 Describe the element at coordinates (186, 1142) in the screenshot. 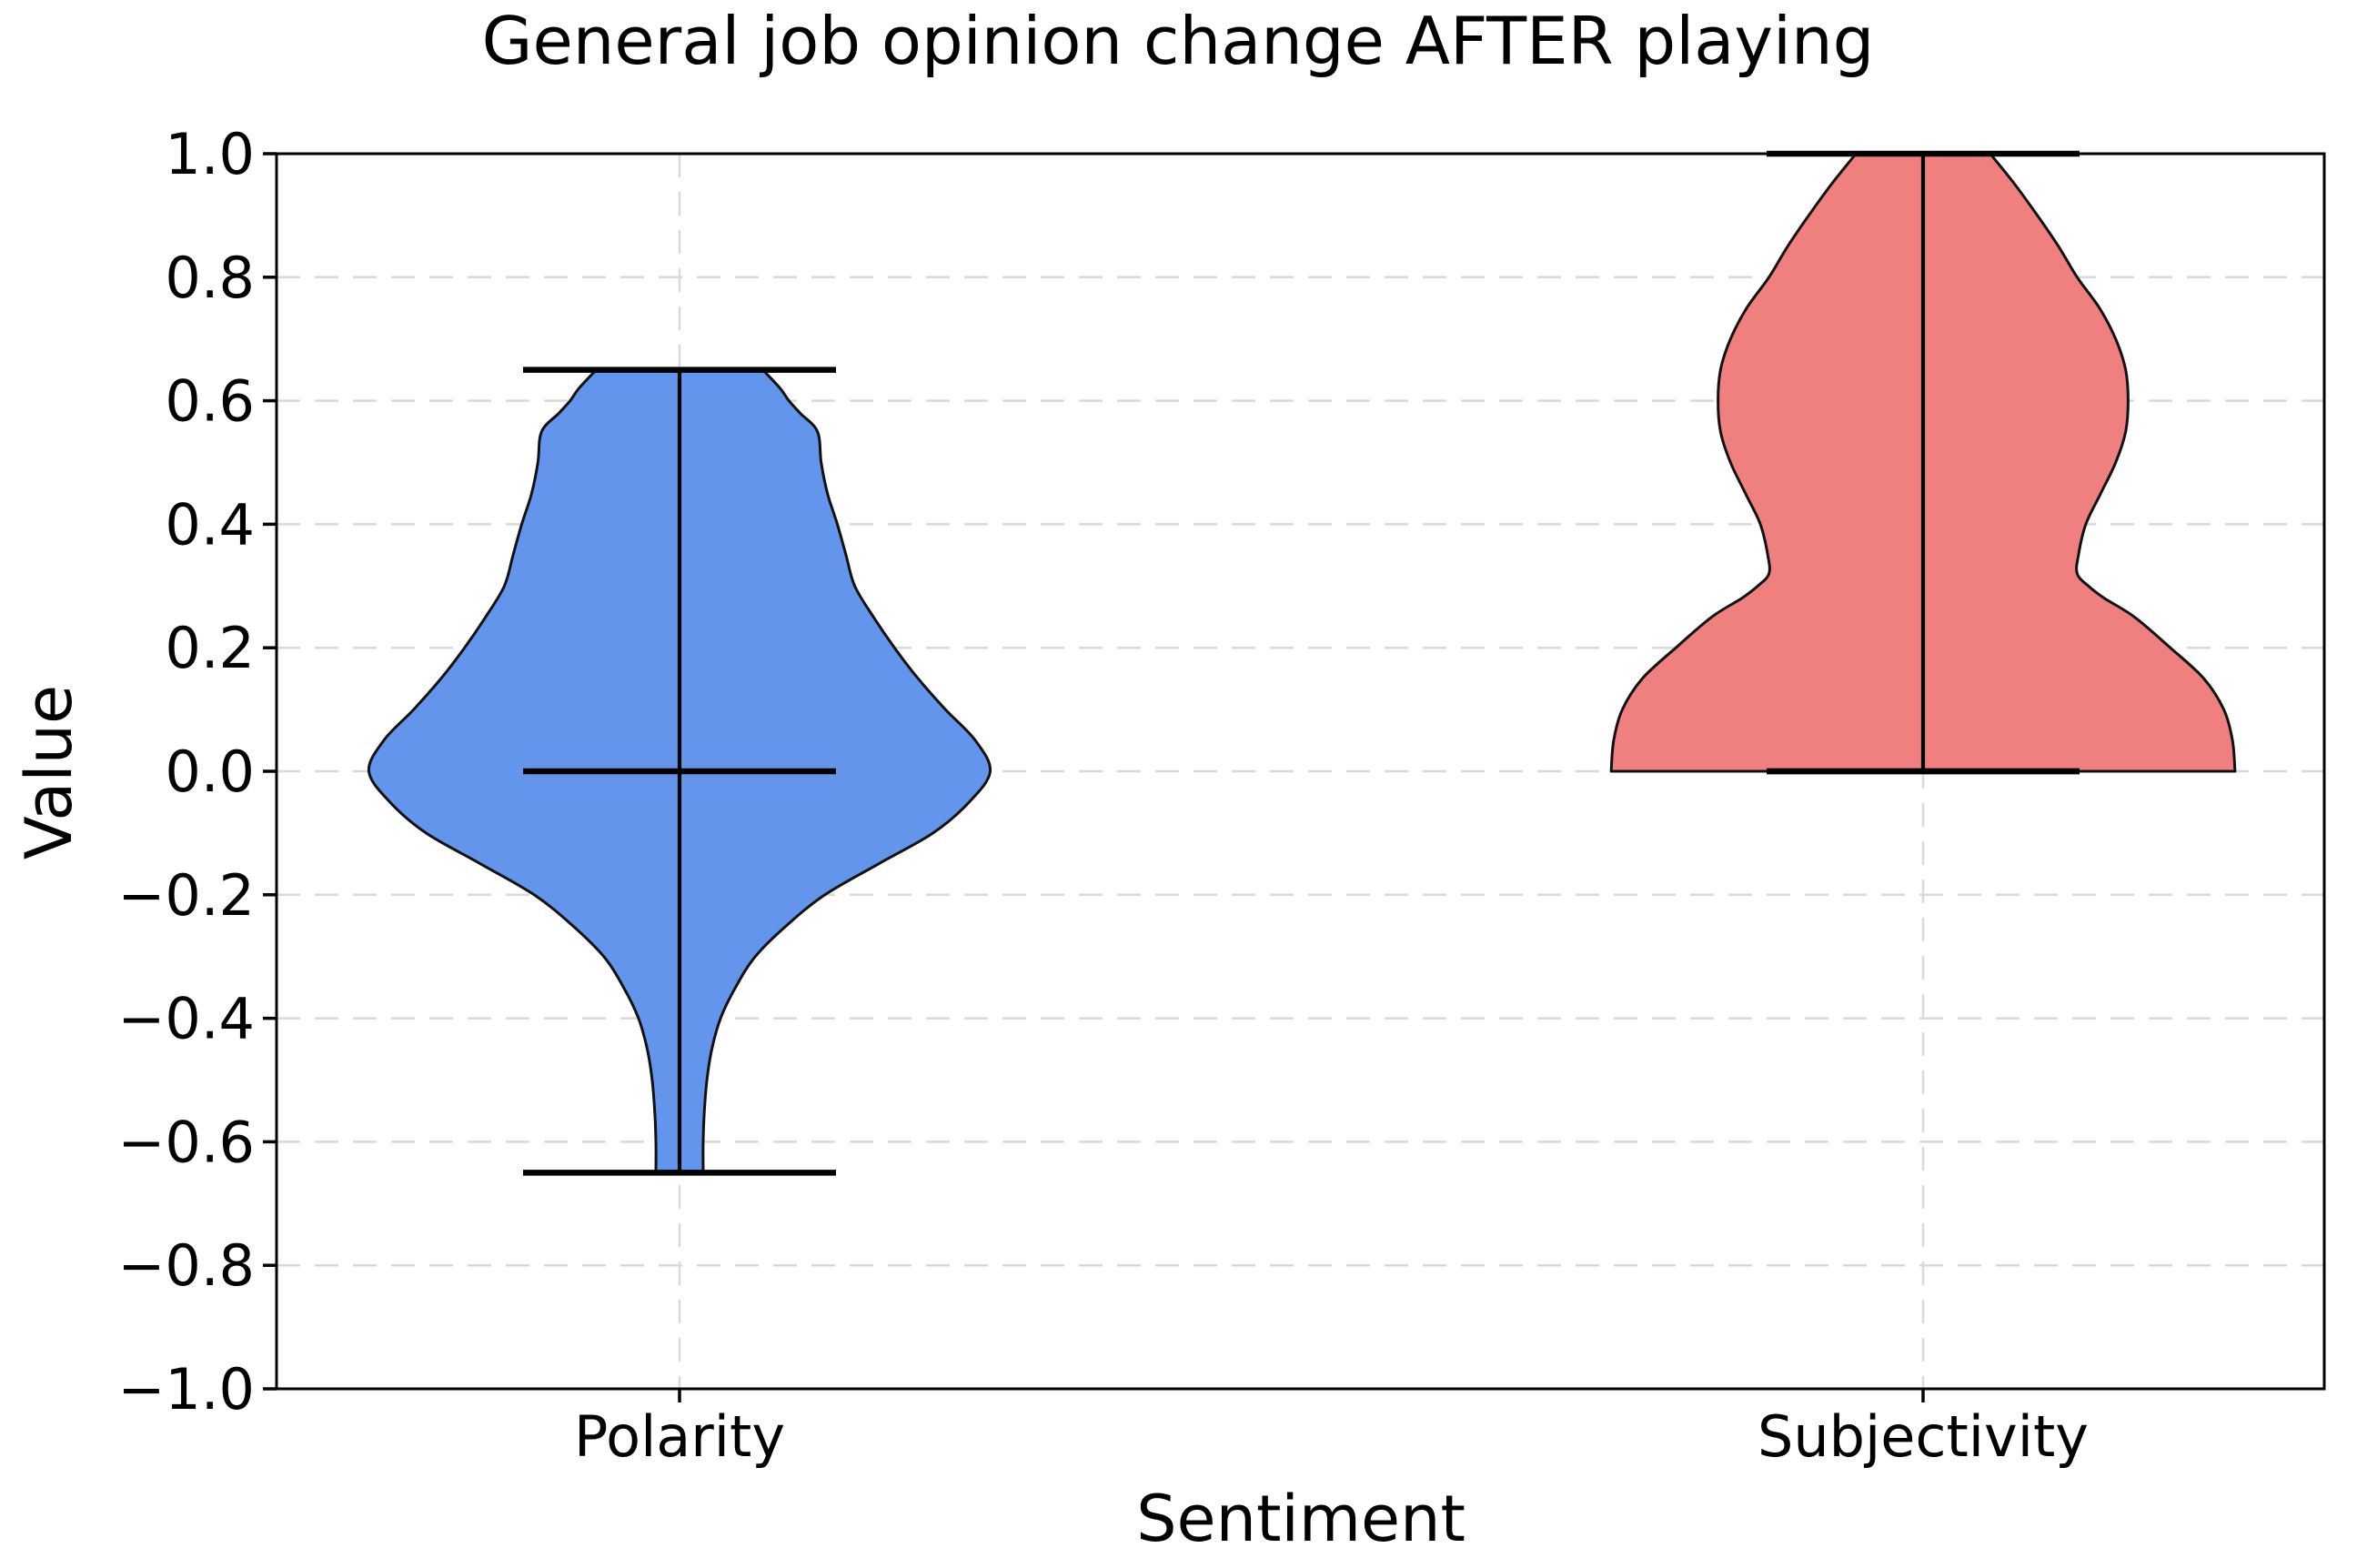

I see `y-tick-label: −0.6` at that location.